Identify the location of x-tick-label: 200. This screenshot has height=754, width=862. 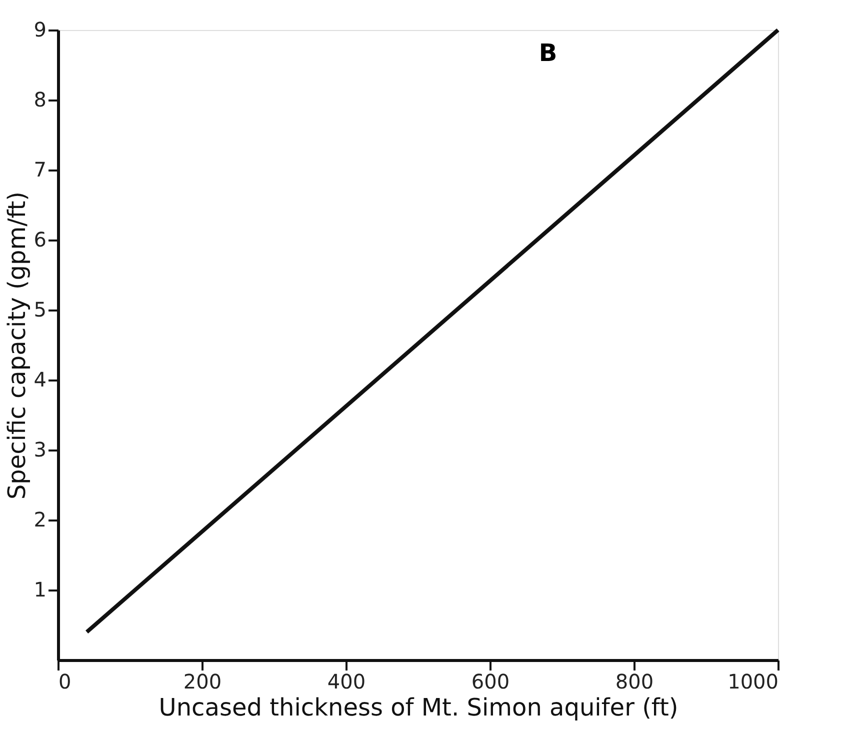
(202, 682).